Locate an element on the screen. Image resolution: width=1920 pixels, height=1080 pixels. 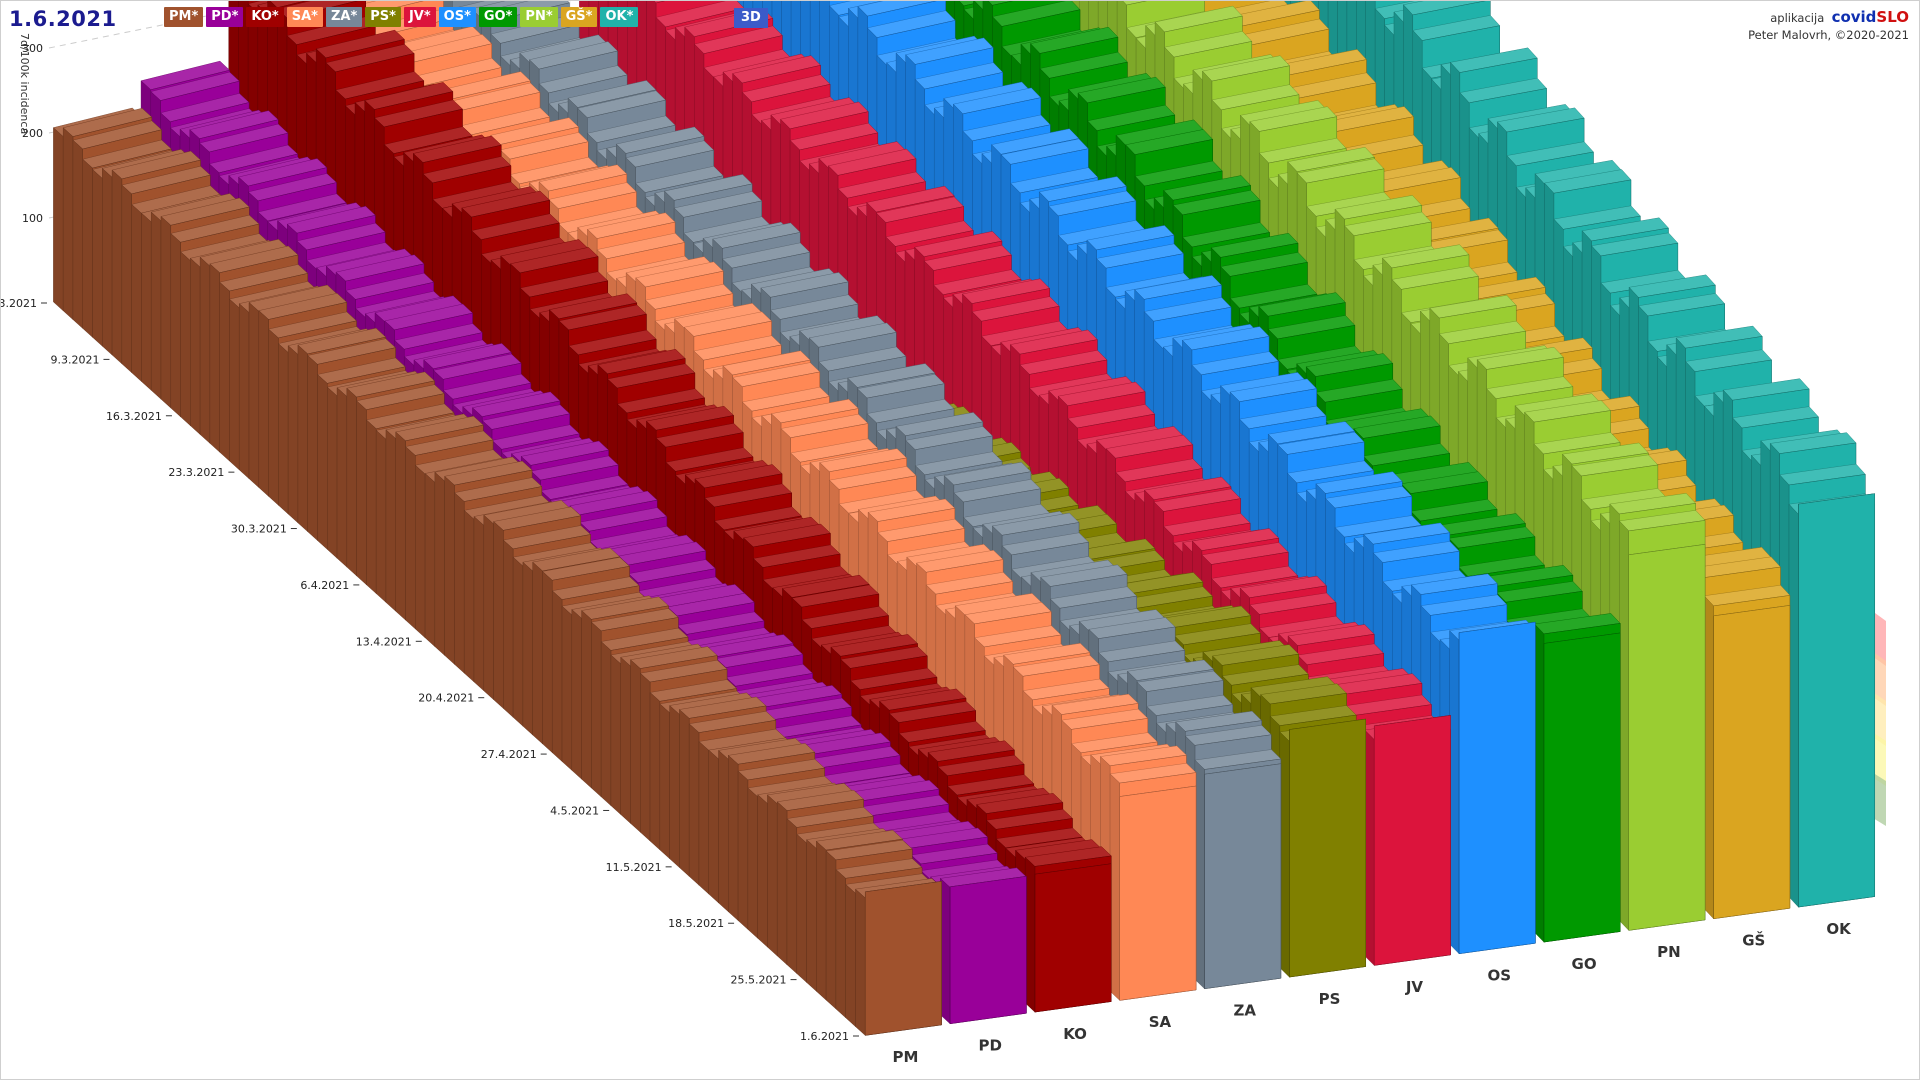
region-label: ZA is located at coordinates (1245, 1011).